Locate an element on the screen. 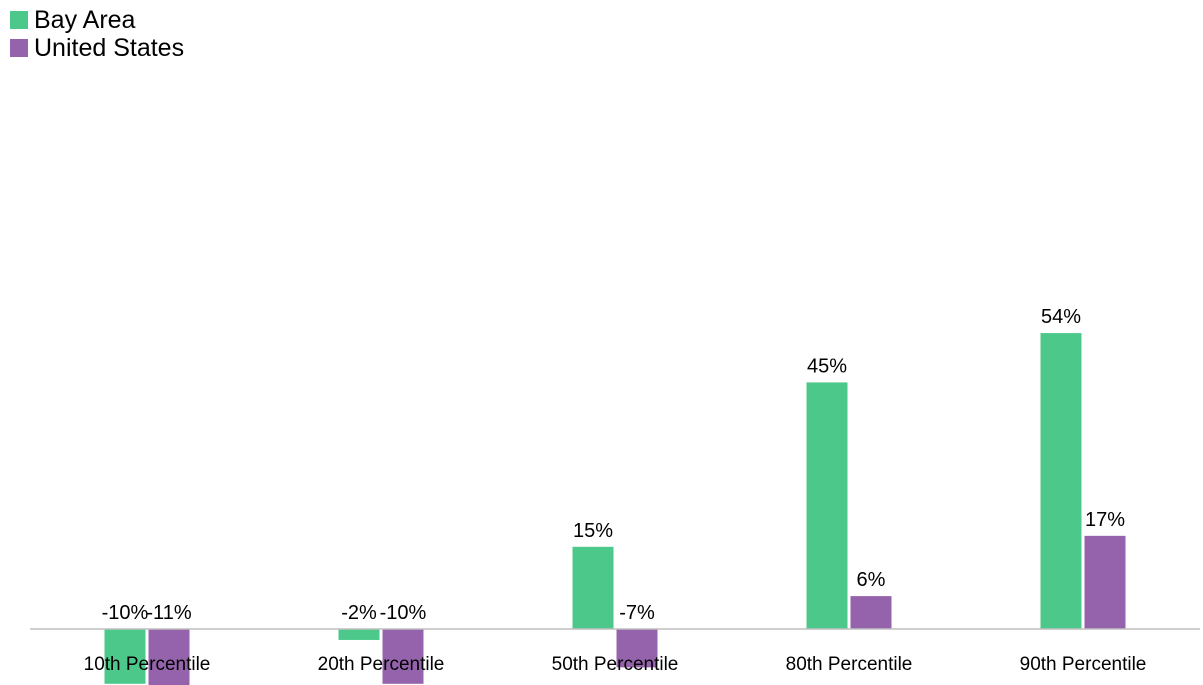 The image size is (1203, 685). x-tick-label-3: 50th Percentile is located at coordinates (615, 664).